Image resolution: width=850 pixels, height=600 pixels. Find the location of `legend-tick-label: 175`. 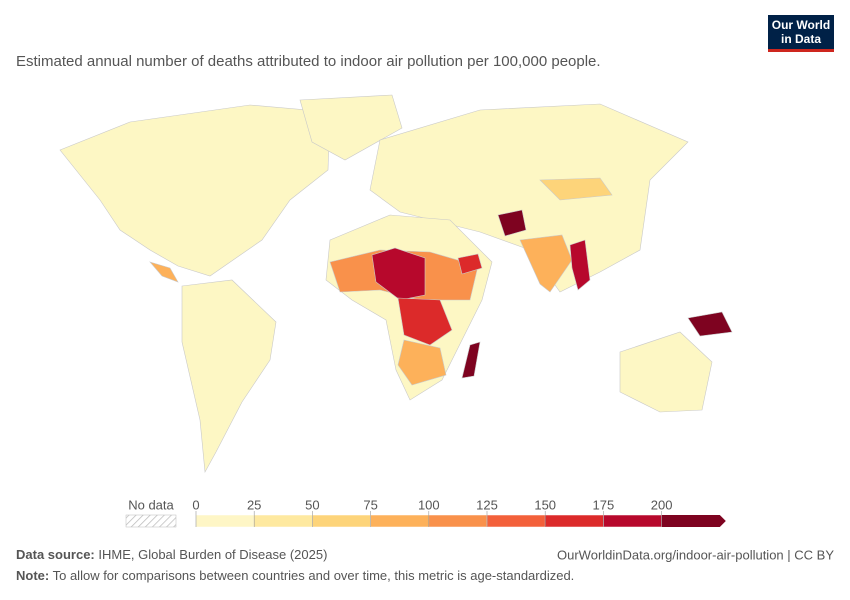

legend-tick-label: 175 is located at coordinates (604, 504).